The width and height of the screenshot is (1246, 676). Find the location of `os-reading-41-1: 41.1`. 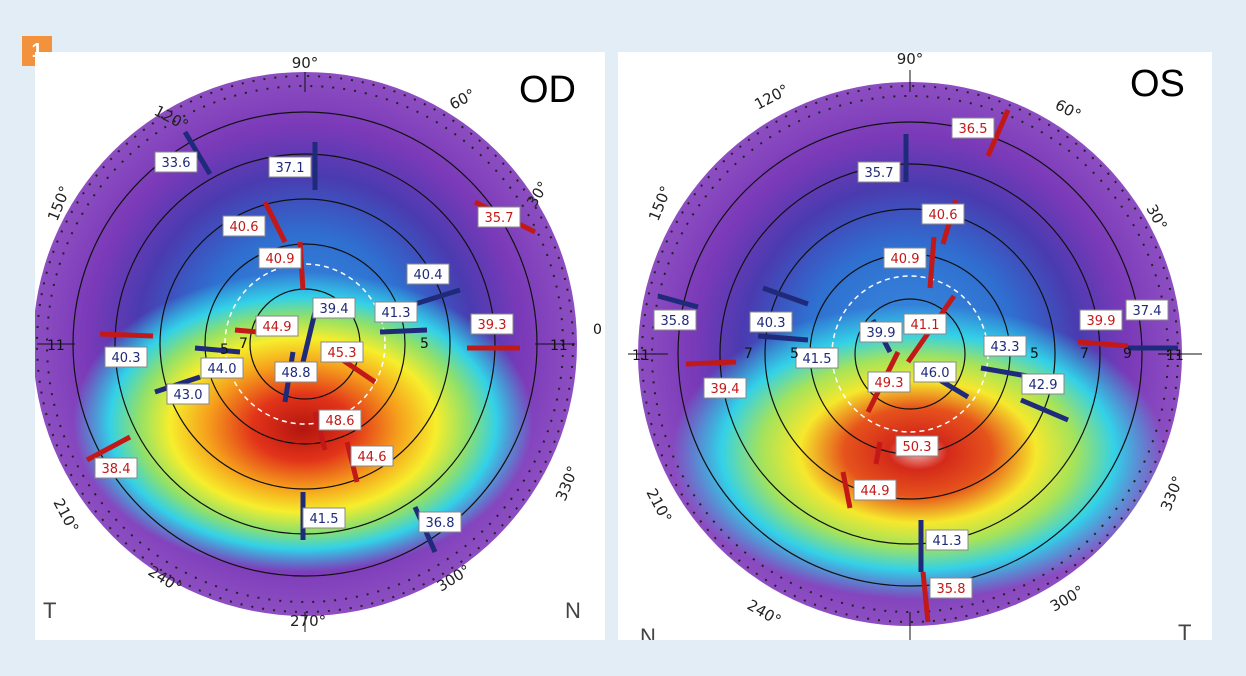

os-reading-41-1: 41.1 is located at coordinates (925, 325).